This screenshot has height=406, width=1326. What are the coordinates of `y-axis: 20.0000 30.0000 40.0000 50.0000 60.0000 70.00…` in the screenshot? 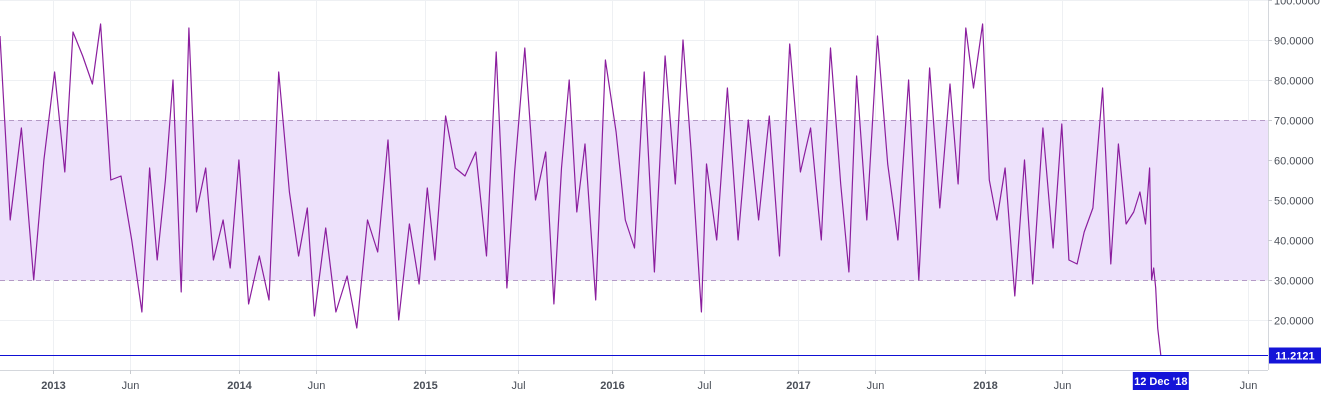 It's located at (1294, 185).